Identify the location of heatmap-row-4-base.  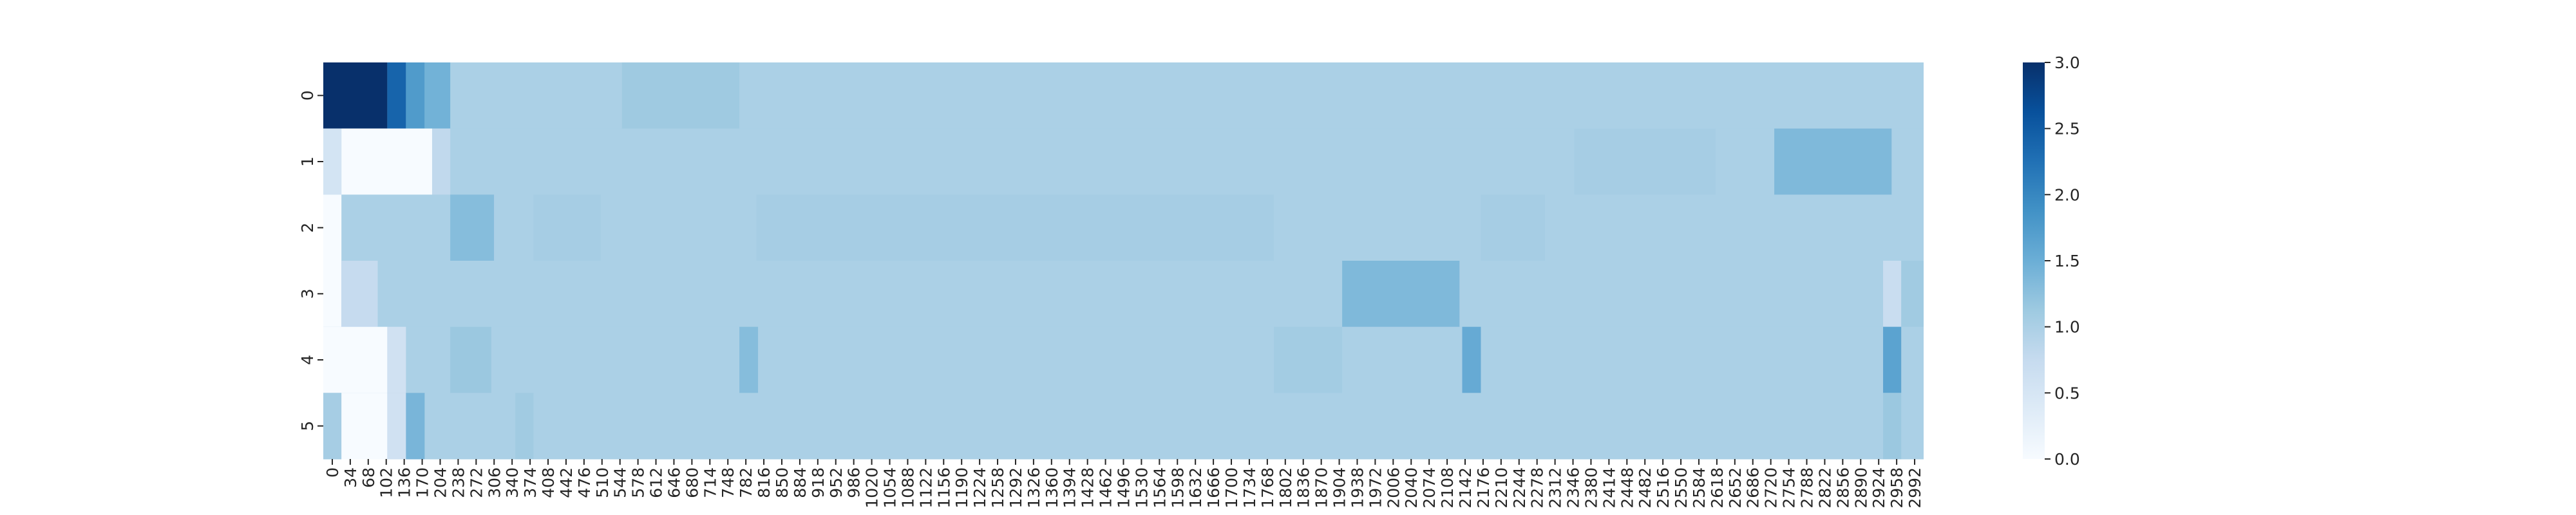
(1124, 359).